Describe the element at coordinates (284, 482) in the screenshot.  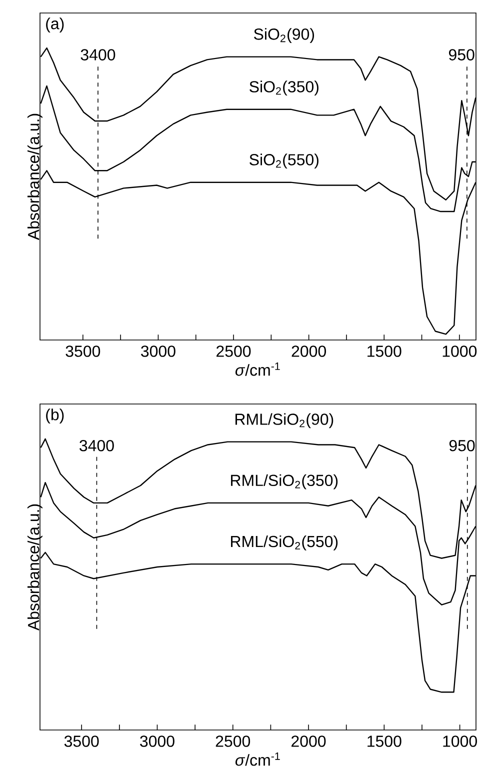
I see `series-label: RML/SiO$_{2}$(350)` at that location.